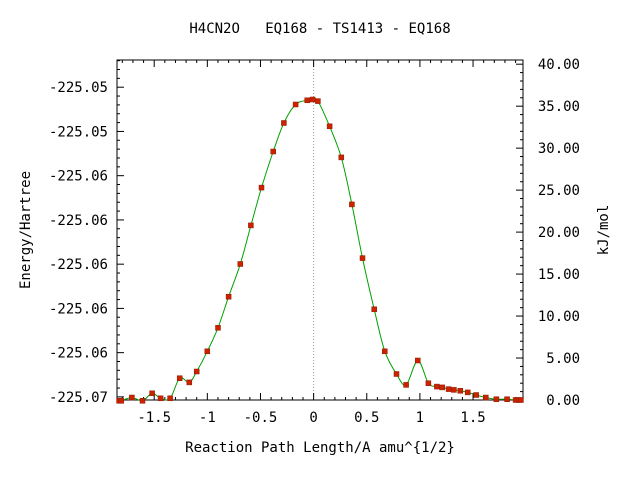  I want to click on left-tick-label: -225.07, so click(78, 398).